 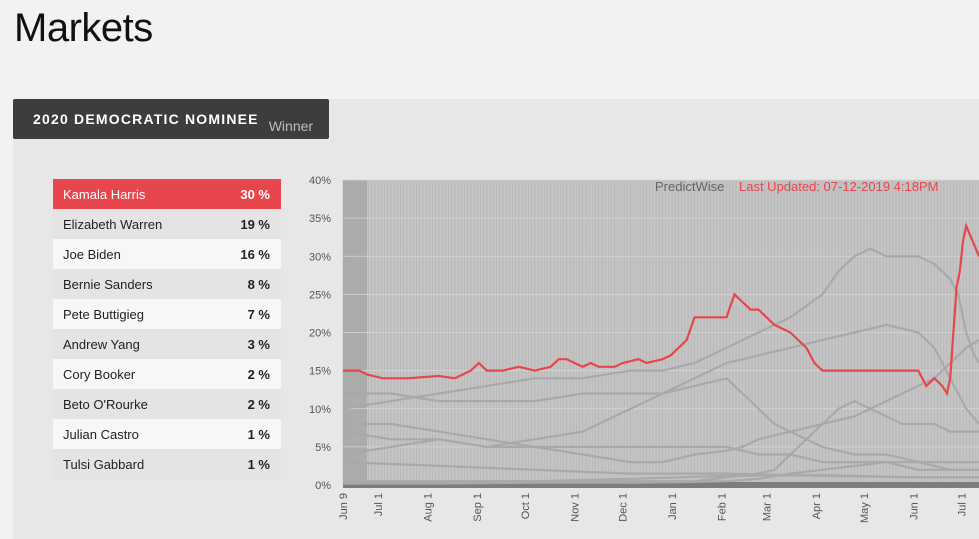 I want to click on series-line-tulsi-gabbard, so click(x=660, y=478).